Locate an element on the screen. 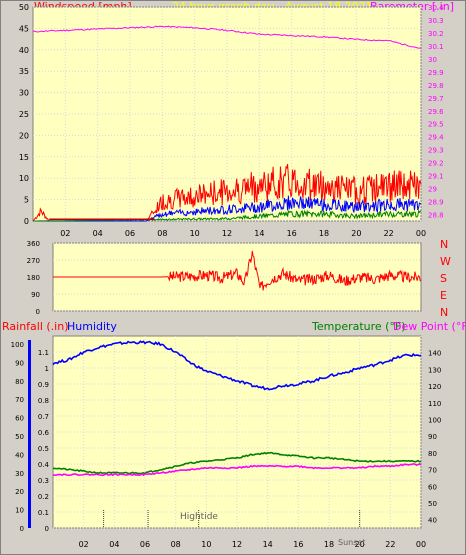 This screenshot has height=555, width=466. rainfall-tick-label: 70 is located at coordinates (19, 400).